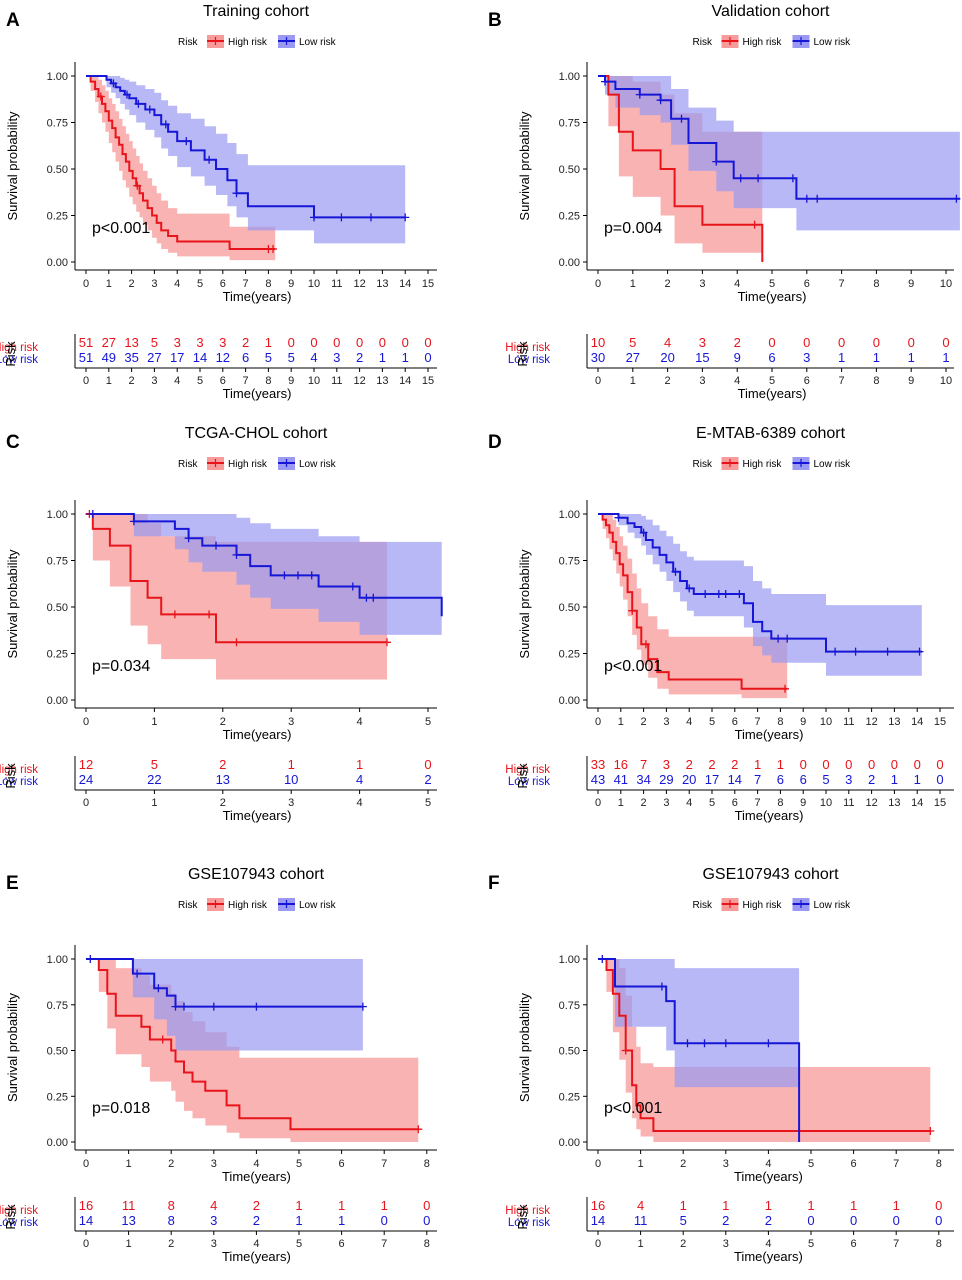 Image resolution: width=962 pixels, height=1280 pixels. Describe the element at coordinates (693, 601) in the screenshot. I see `survival-curve-high-risk` at that location.